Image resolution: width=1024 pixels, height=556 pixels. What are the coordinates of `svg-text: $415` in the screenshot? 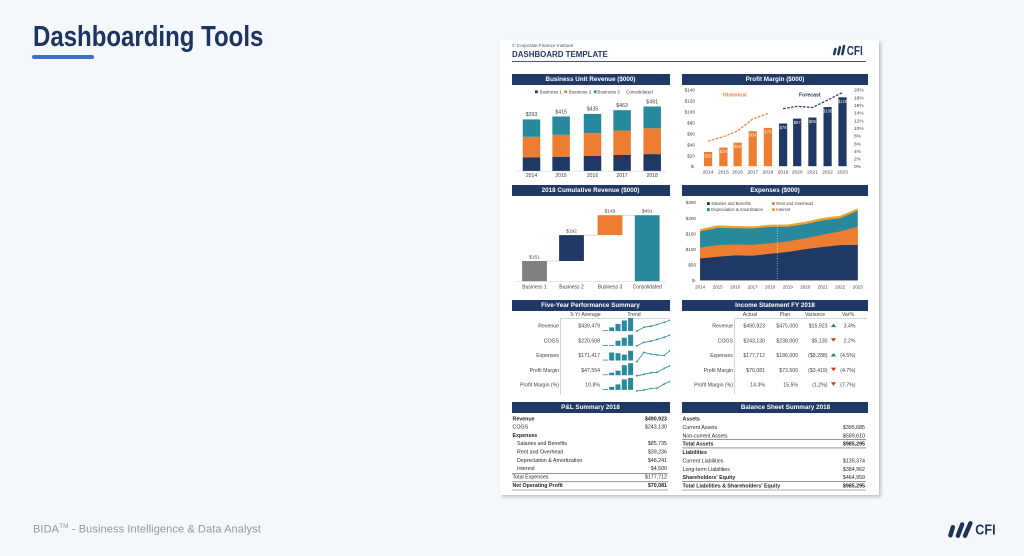 It's located at (561, 112).